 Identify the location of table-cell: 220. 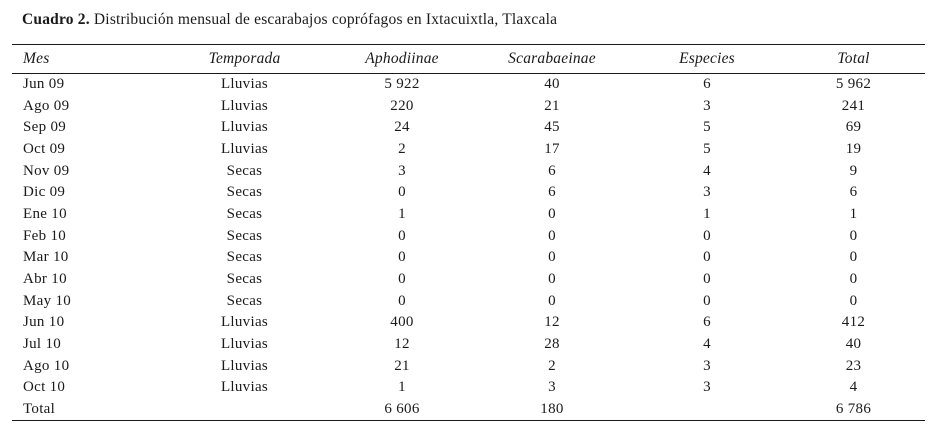
(402, 105).